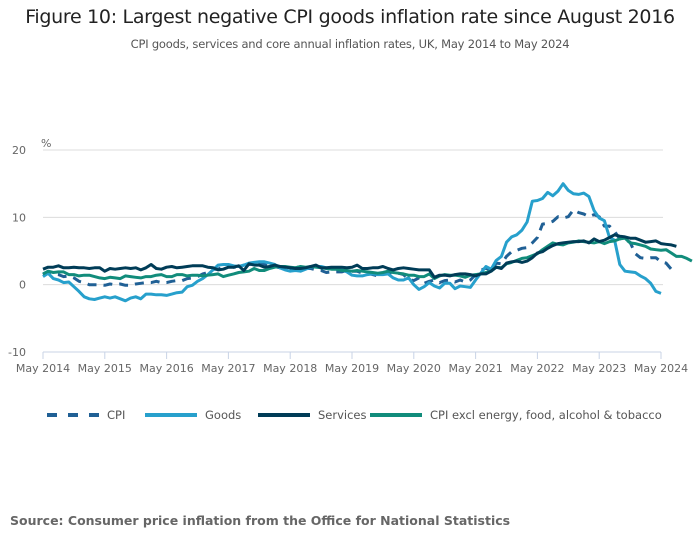 The height and width of the screenshot is (549, 700). What do you see at coordinates (661, 368) in the screenshot?
I see `x-tick-label: May 2024` at bounding box center [661, 368].